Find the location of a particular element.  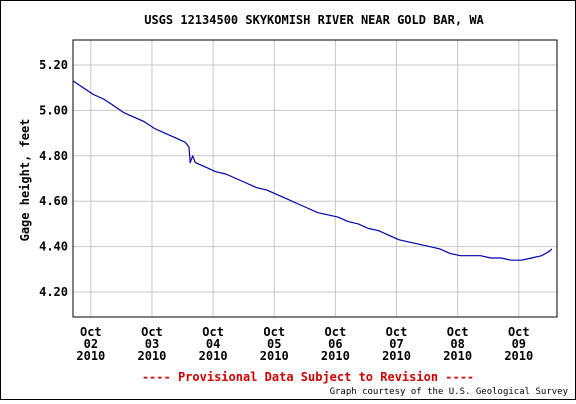

x-tick-label: Oct 08 2010 is located at coordinates (457, 344).